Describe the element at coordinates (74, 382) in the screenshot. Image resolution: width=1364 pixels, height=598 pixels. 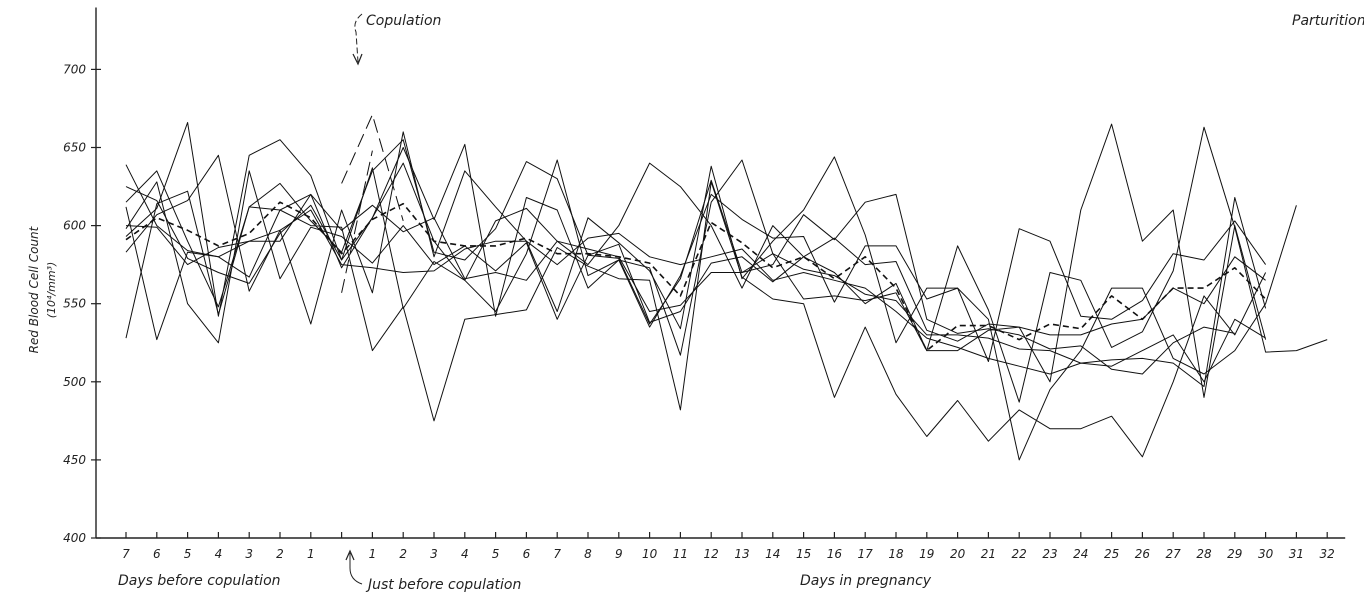
I see `y-tick-label: 500` at that location.